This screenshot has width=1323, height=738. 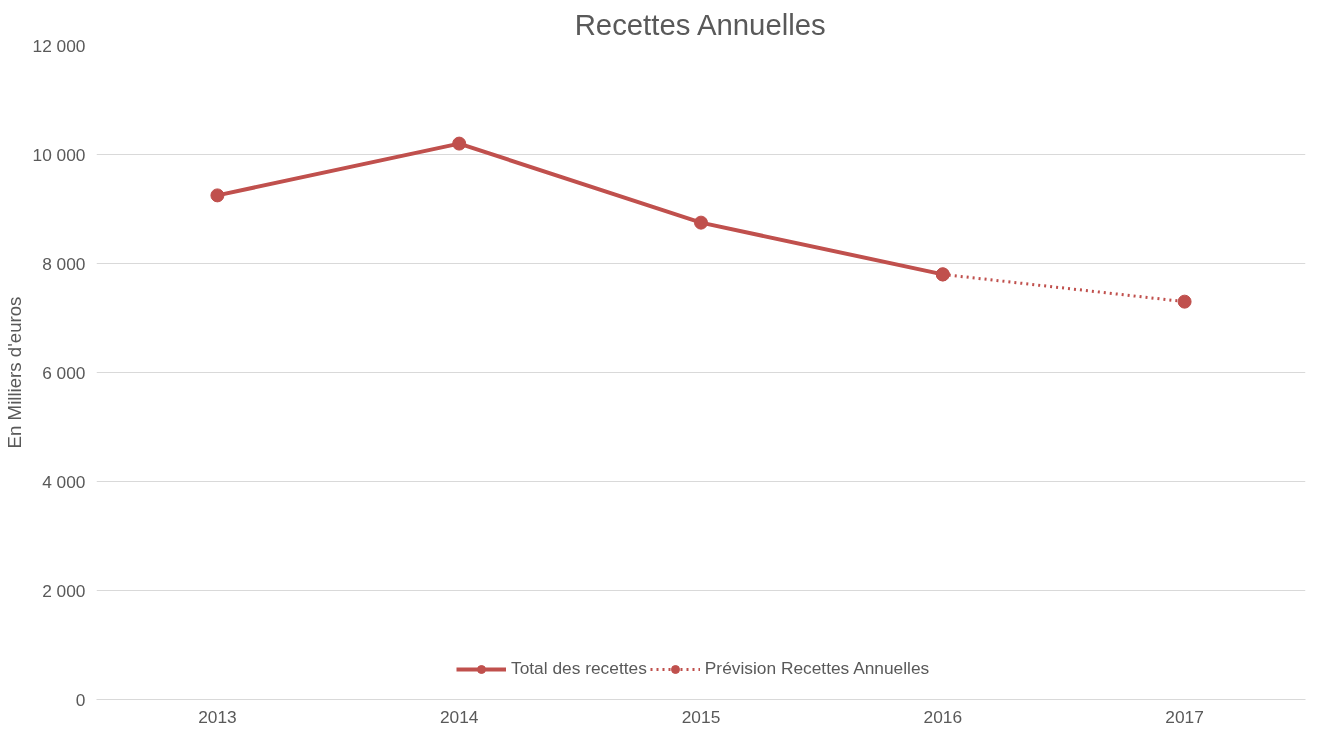 What do you see at coordinates (59, 154) in the screenshot?
I see `y-tick-label: 10 000` at bounding box center [59, 154].